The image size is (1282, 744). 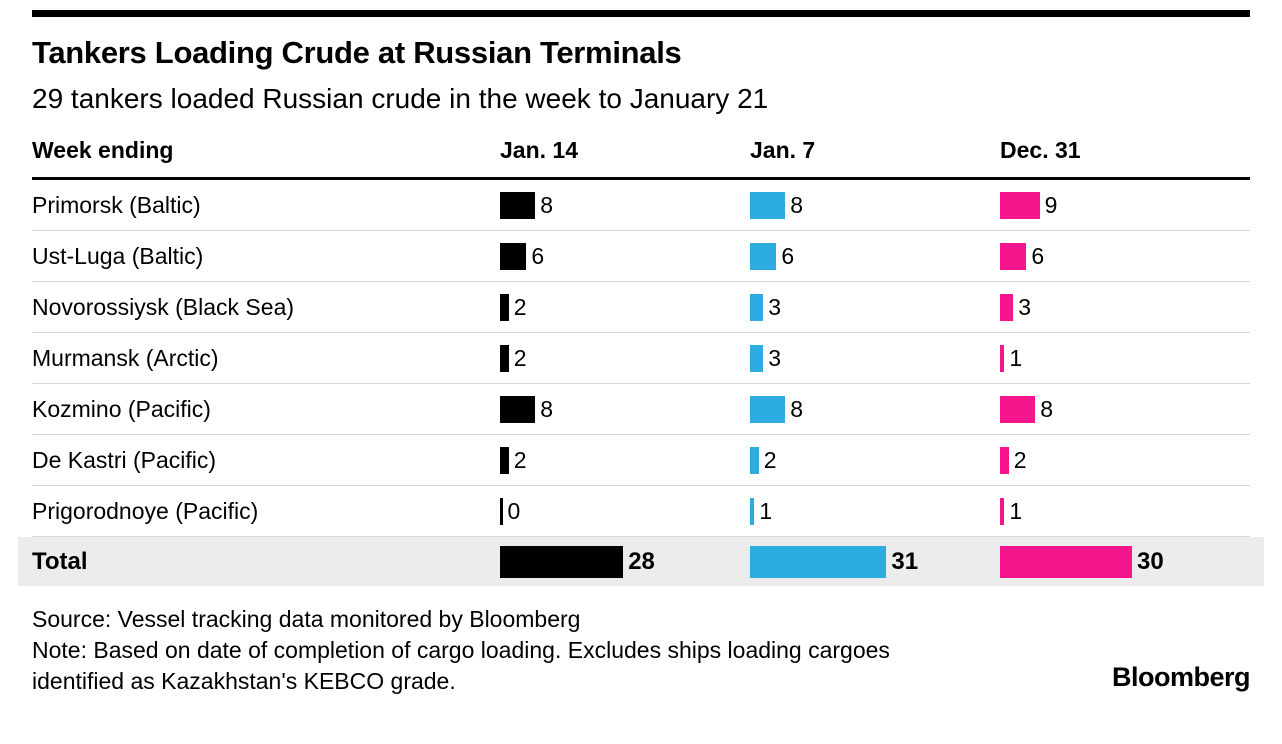 I want to click on table-row: Prigorodnoye (Pacific) 0 1 1, so click(x=641, y=511).